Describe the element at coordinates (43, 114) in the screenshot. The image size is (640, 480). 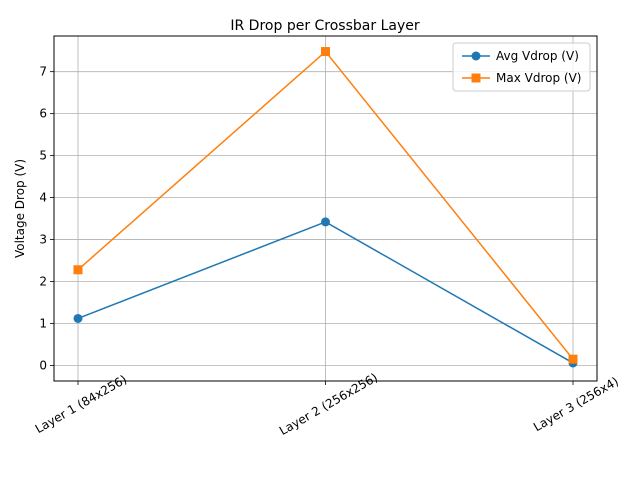
I see `y-tick-label: 6` at that location.